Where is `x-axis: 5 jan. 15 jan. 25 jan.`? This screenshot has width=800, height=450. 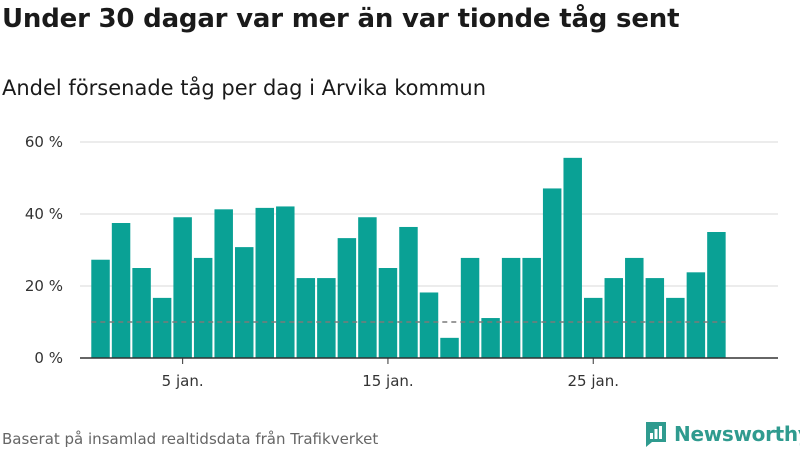
x-axis: 5 jan. 15 jan. 25 jan. is located at coordinates (429, 373).